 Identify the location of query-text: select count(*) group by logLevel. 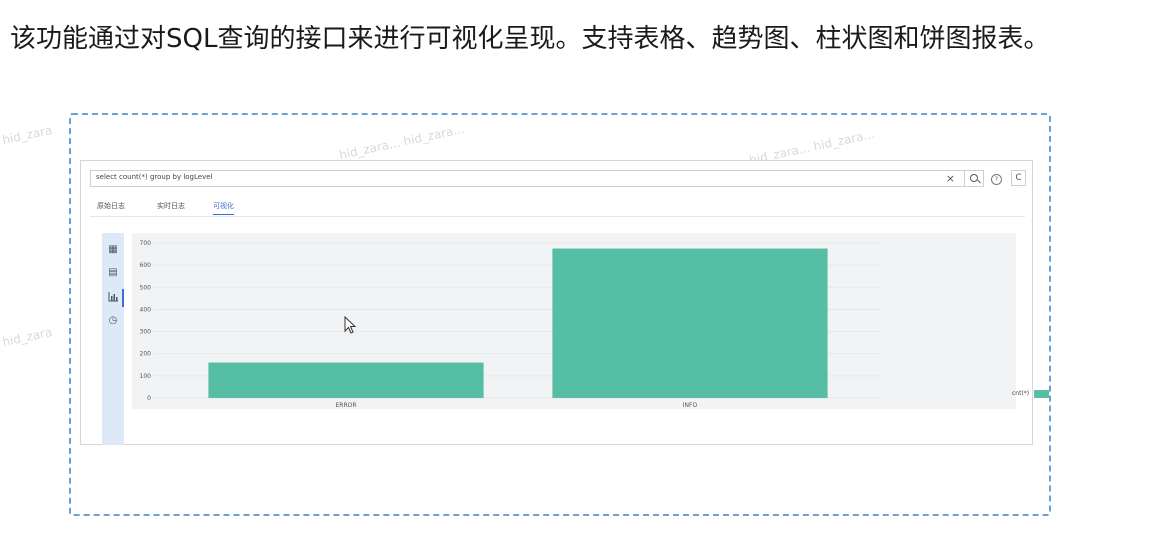
(154, 177).